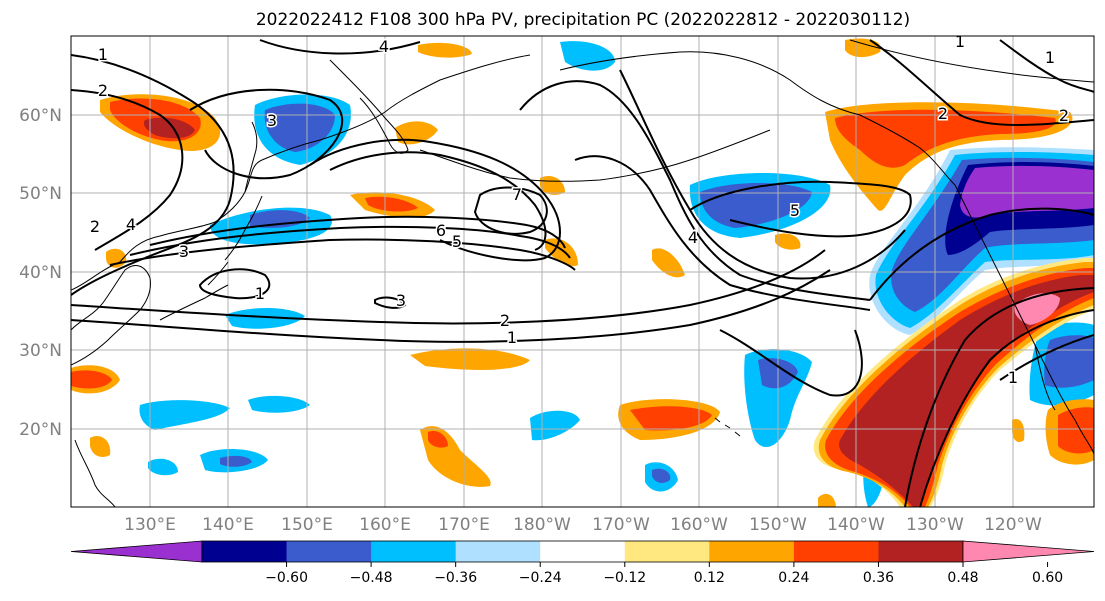 The height and width of the screenshot is (601, 1105). Describe the element at coordinates (40, 194) in the screenshot. I see `lat-tick-label: 50°N` at that location.